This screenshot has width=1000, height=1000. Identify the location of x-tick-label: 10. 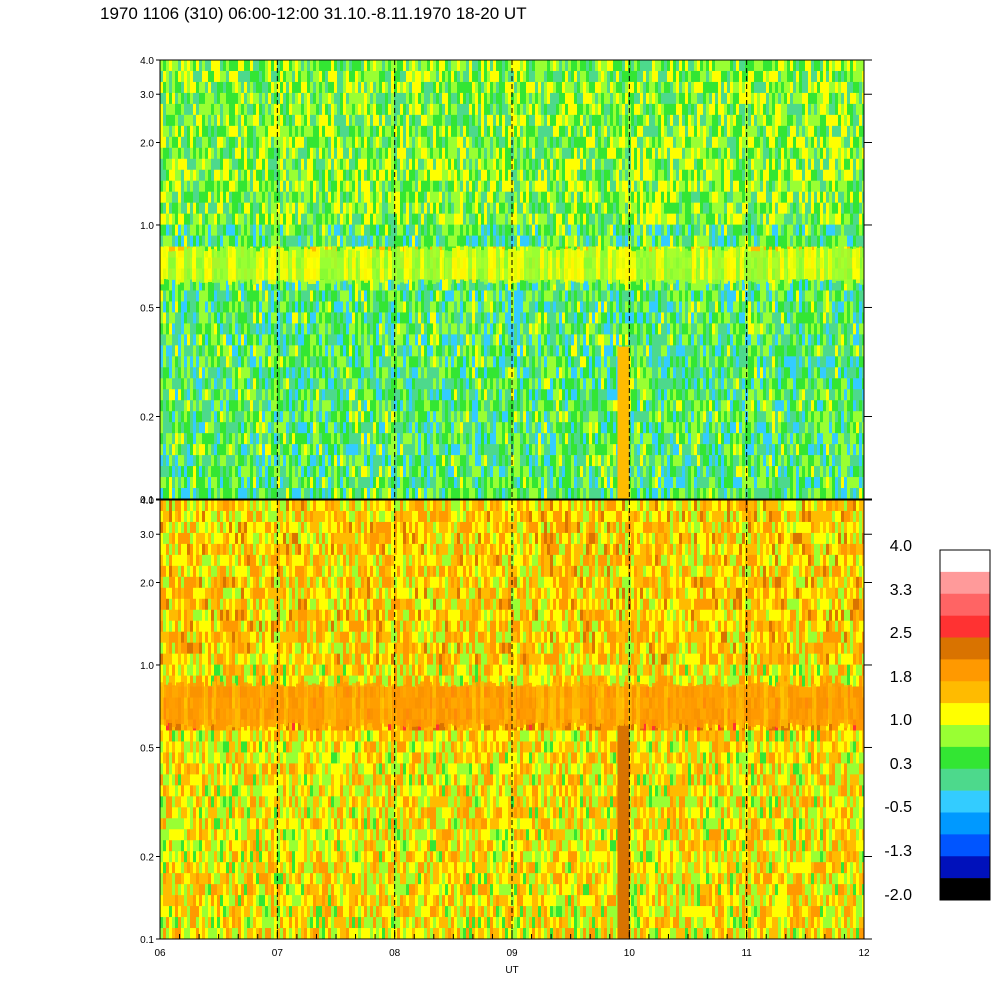
(630, 953).